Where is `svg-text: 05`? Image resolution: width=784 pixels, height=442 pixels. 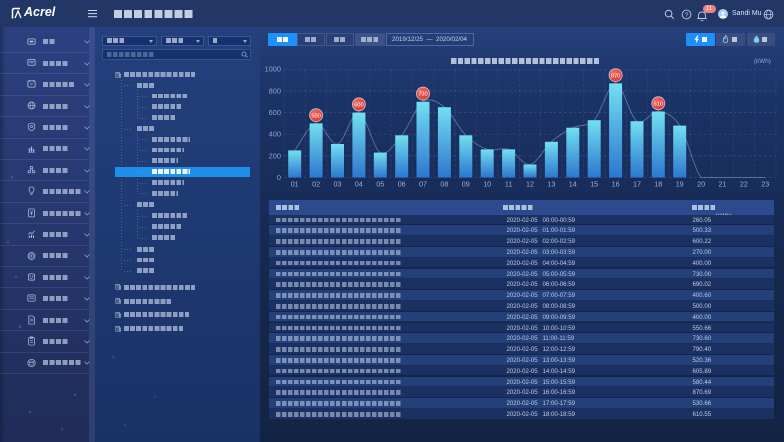
svg-text: 05 is located at coordinates (380, 184).